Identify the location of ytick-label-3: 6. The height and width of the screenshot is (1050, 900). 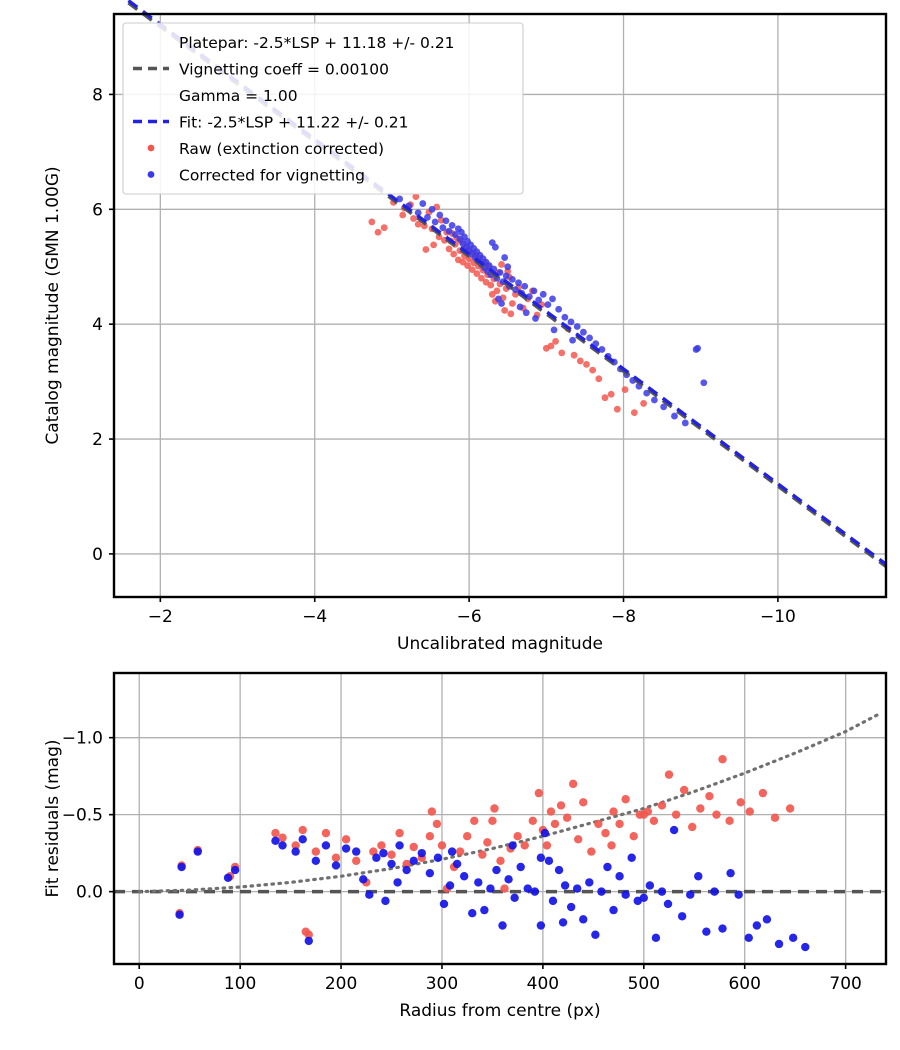
(97, 210).